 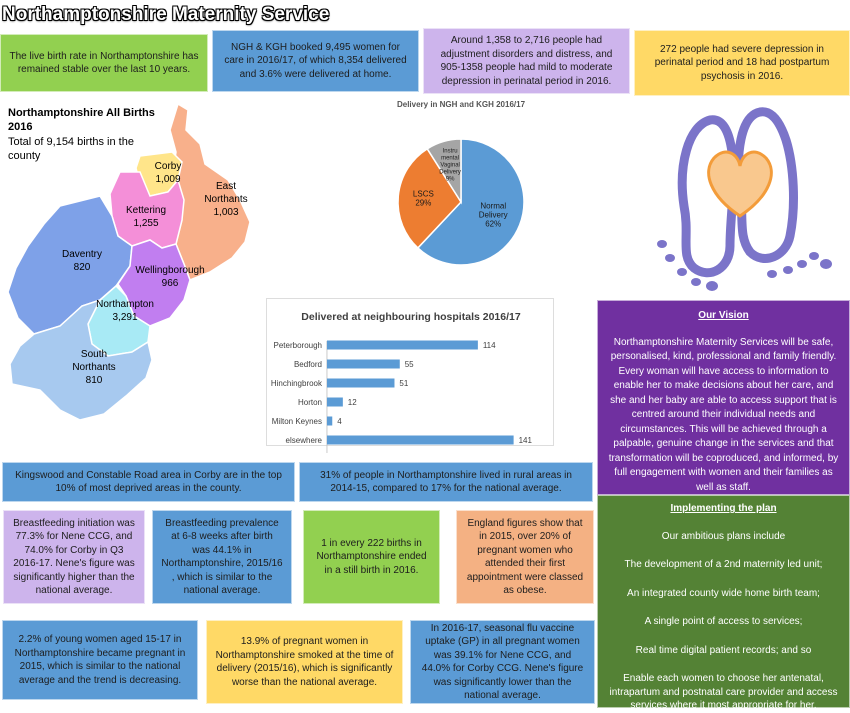 I want to click on corby-value: 1,009, so click(x=168, y=179).